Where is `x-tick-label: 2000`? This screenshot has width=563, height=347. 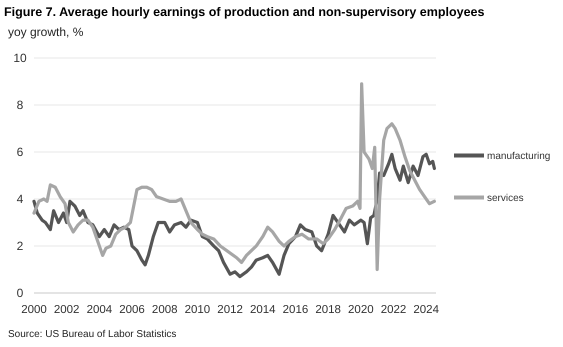
x-tick-label: 2000 is located at coordinates (34, 310).